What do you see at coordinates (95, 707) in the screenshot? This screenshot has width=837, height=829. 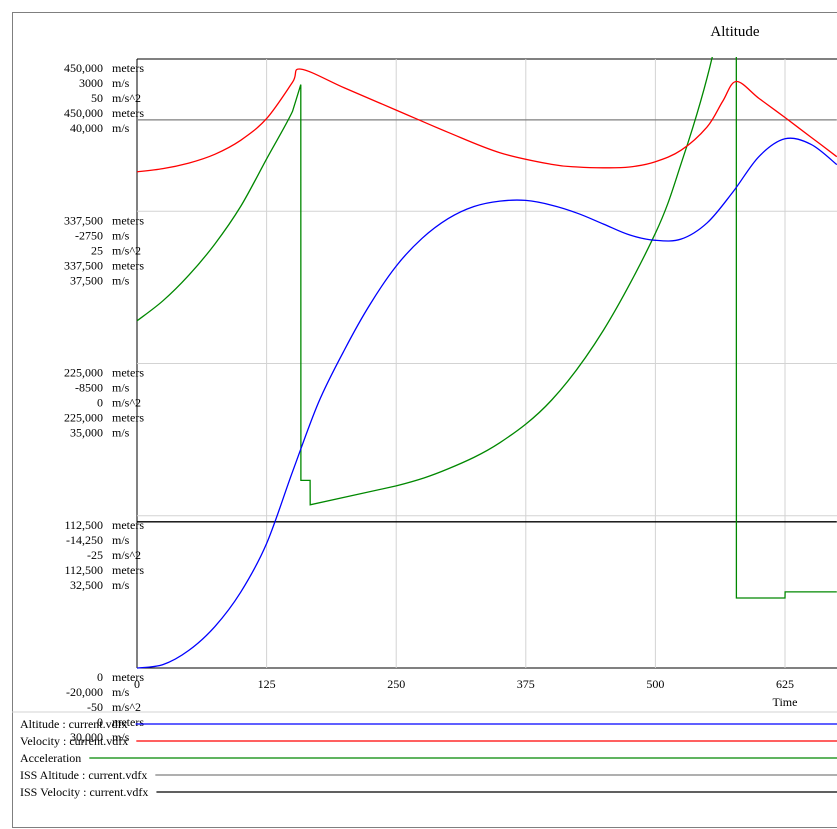 I see `y-tick-label: -50` at bounding box center [95, 707].